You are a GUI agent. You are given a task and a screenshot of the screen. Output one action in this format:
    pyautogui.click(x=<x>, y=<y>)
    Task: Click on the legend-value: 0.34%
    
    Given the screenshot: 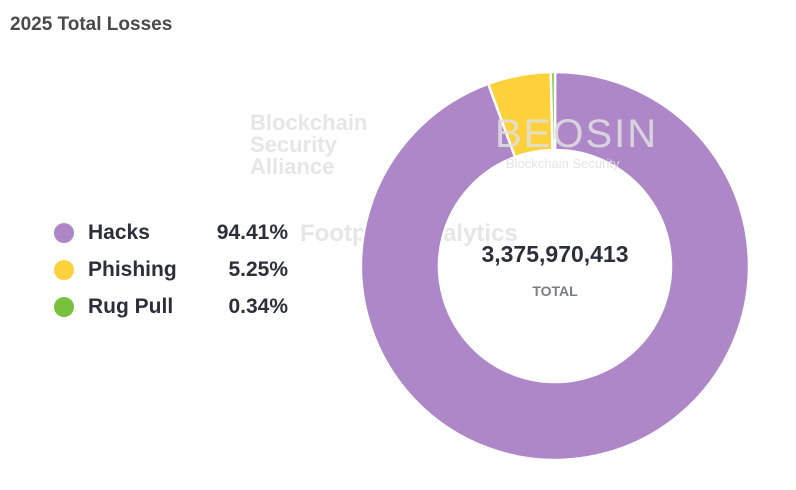 What is the action you would take?
    pyautogui.click(x=258, y=306)
    